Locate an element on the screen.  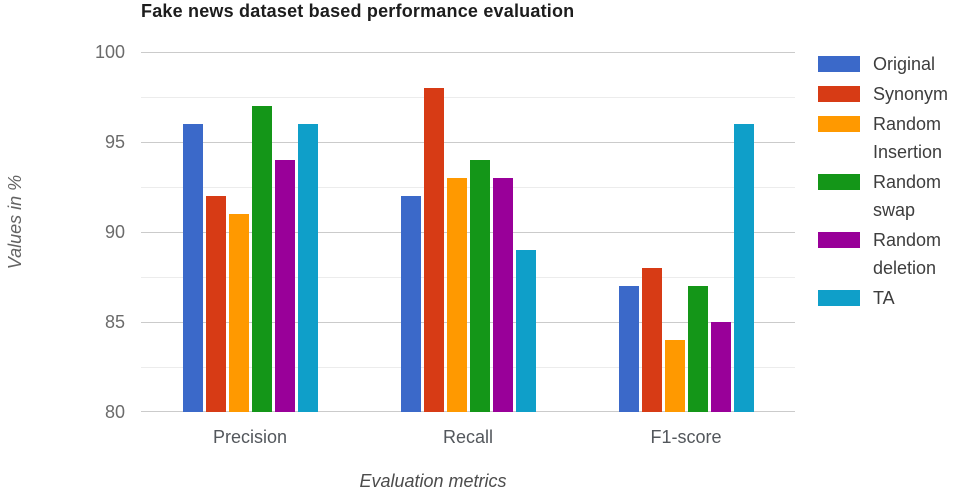
bar-original-recall is located at coordinates (410, 304).